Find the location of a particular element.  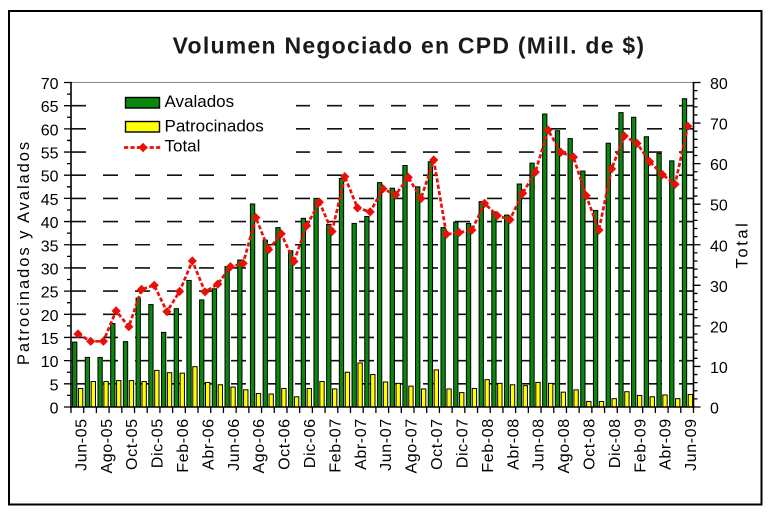

svg-text: Ago-08 is located at coordinates (564, 445).